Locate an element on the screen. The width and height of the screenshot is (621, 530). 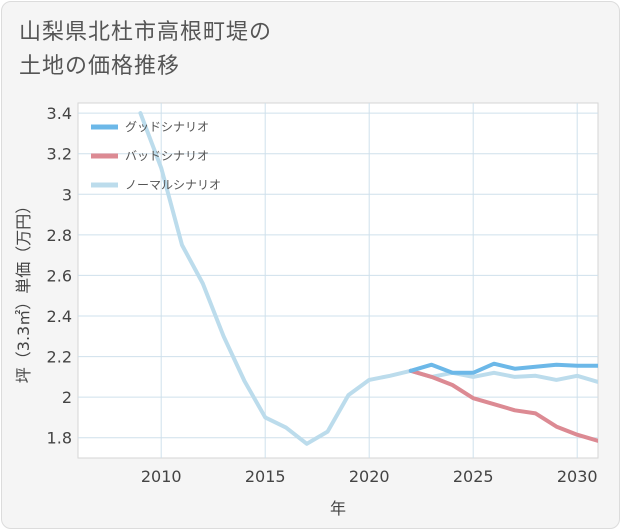
y-tick-label: 3.4 is located at coordinates (59, 113).